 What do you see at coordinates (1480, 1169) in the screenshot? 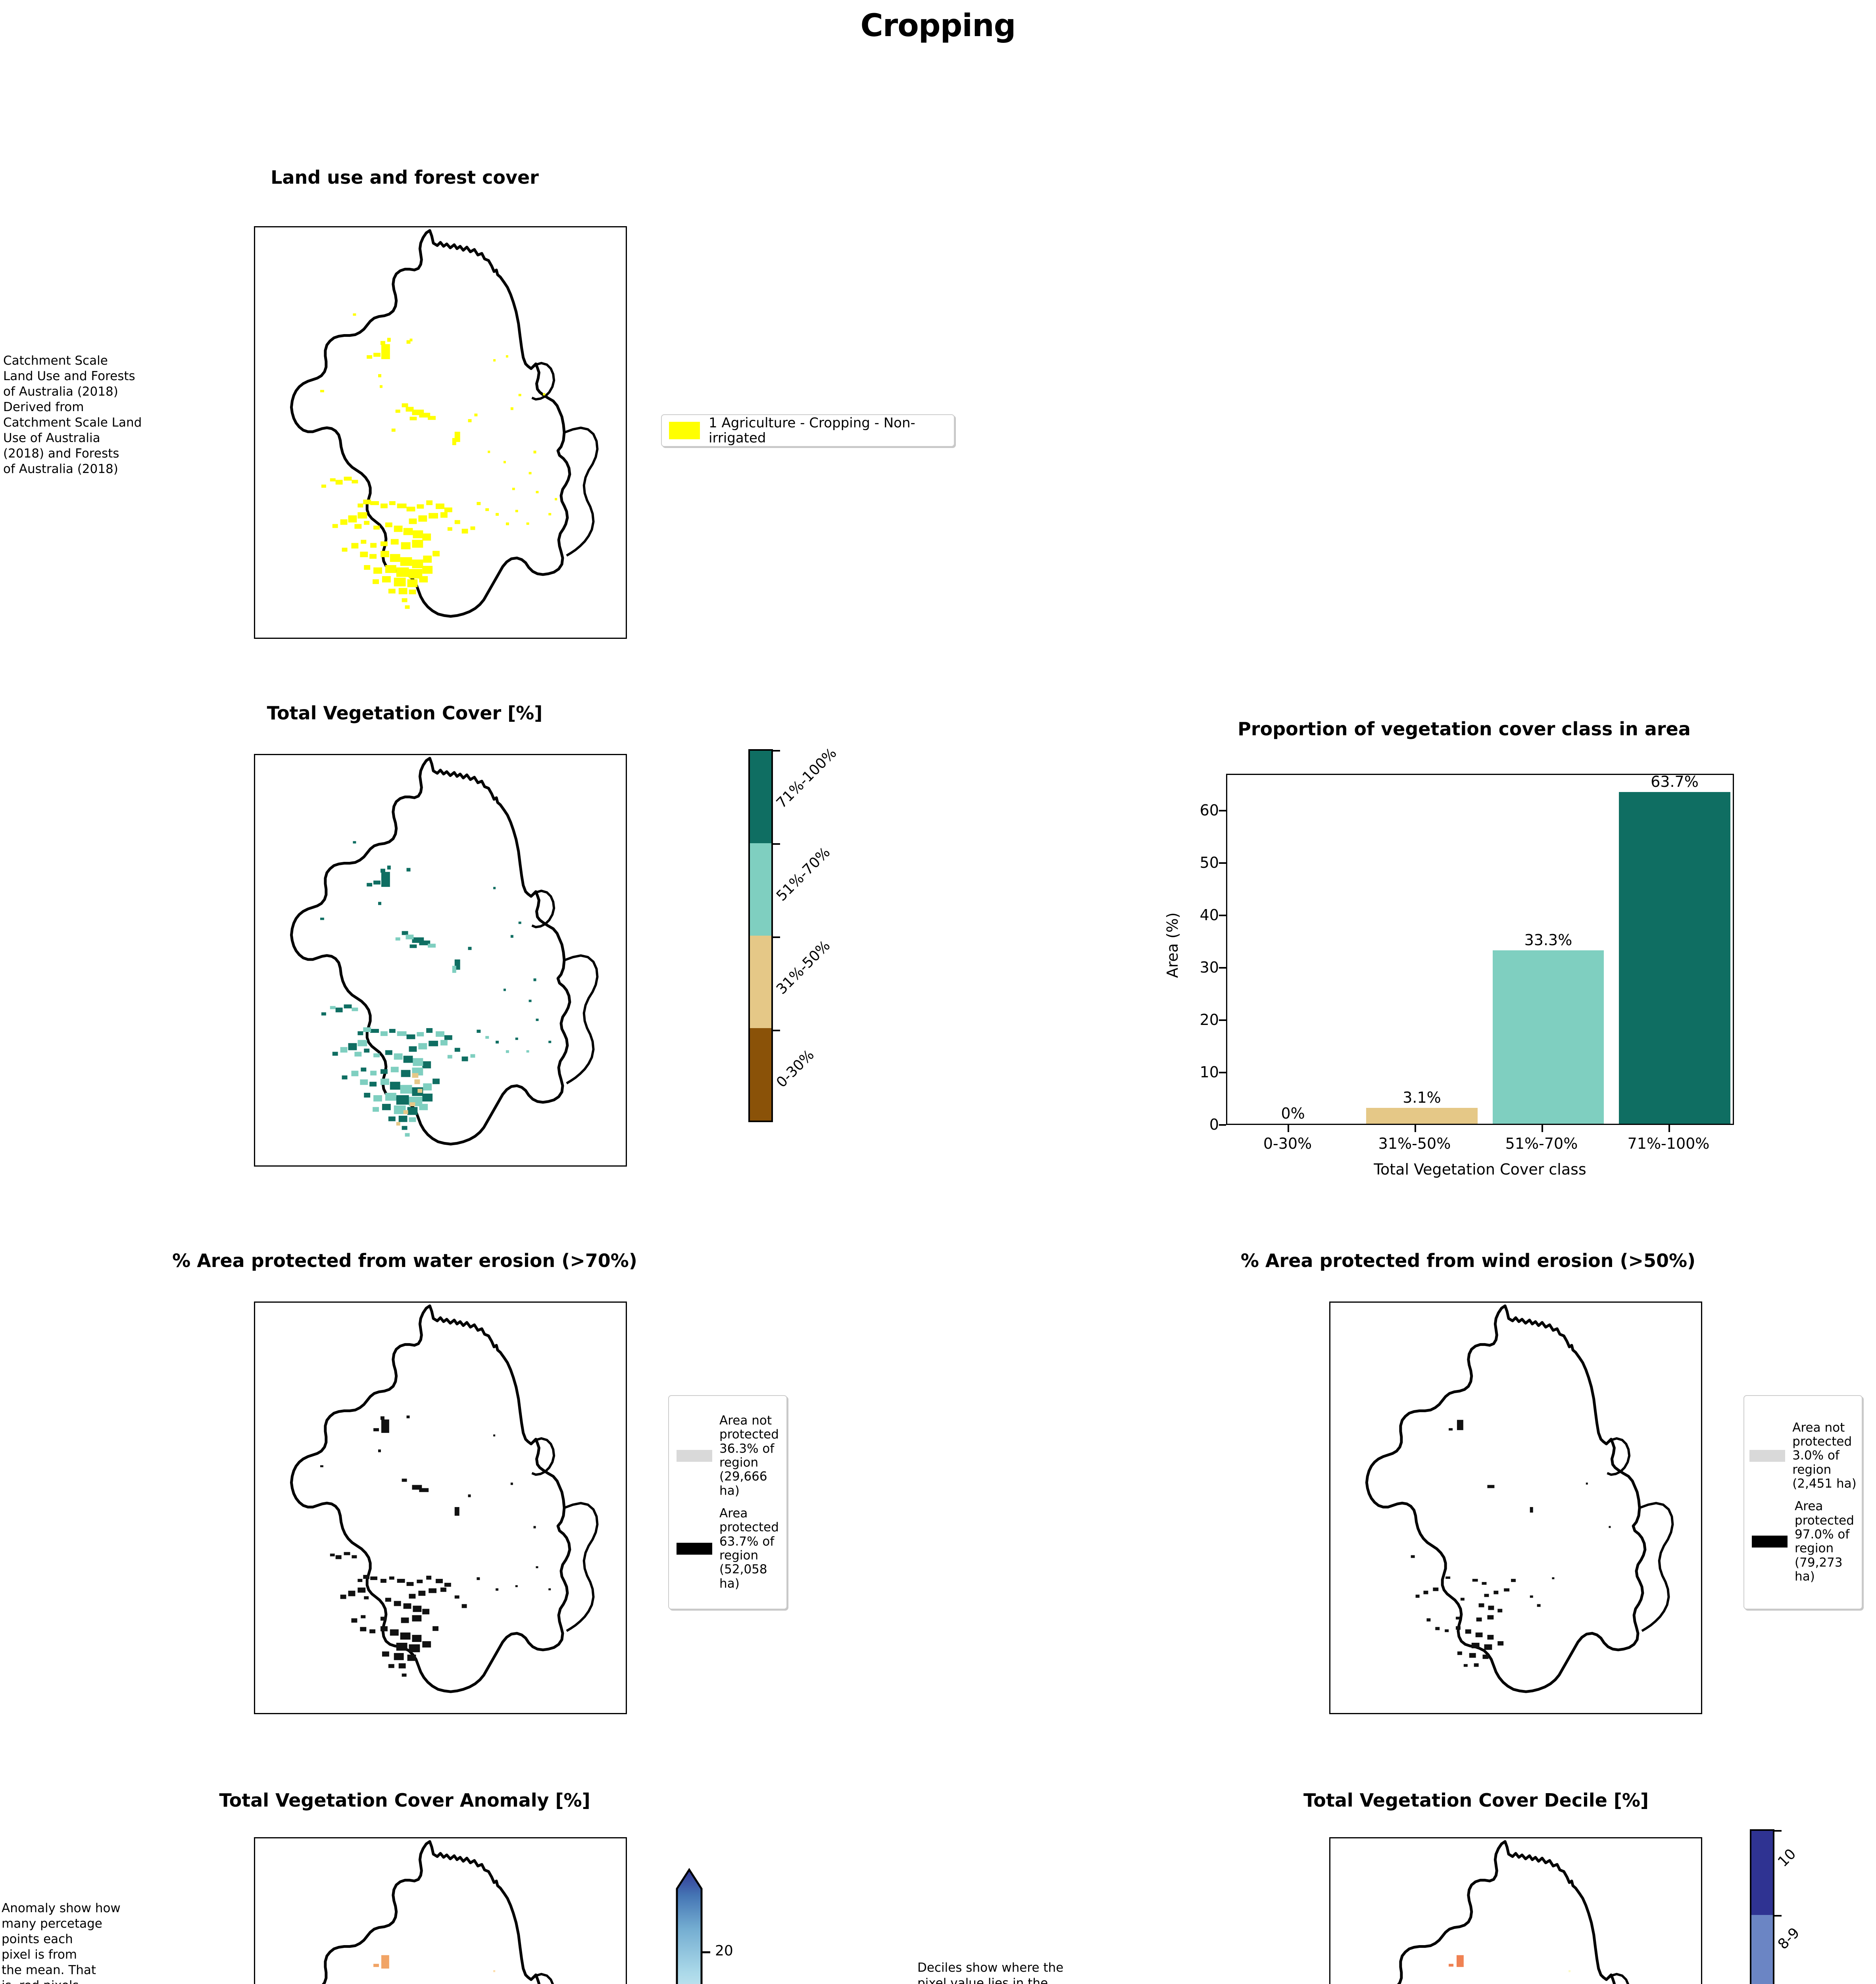
I see `bar-chart-xlabel: Total Vegetation Cover class` at bounding box center [1480, 1169].